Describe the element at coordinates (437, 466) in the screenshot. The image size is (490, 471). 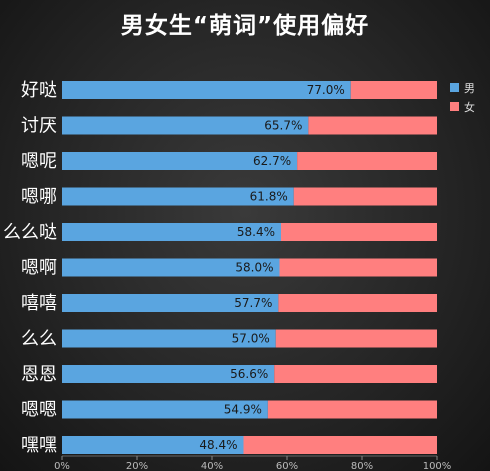
I see `x-tick-label: 100%` at that location.